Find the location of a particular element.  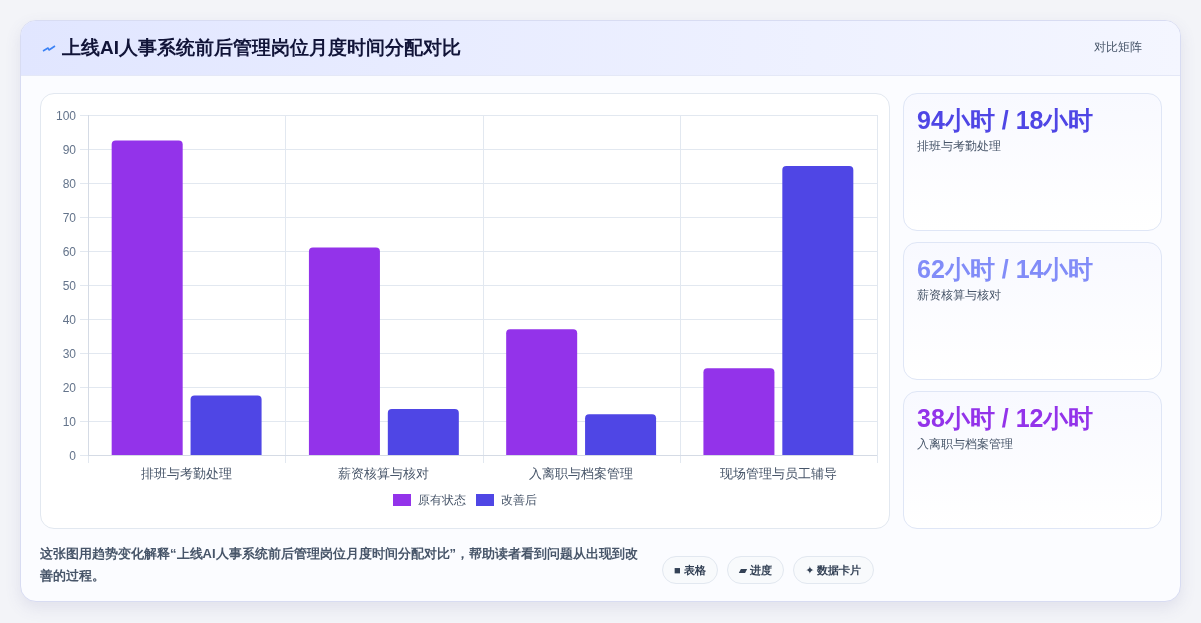

text: 入离职与档案管理 is located at coordinates (965, 444).